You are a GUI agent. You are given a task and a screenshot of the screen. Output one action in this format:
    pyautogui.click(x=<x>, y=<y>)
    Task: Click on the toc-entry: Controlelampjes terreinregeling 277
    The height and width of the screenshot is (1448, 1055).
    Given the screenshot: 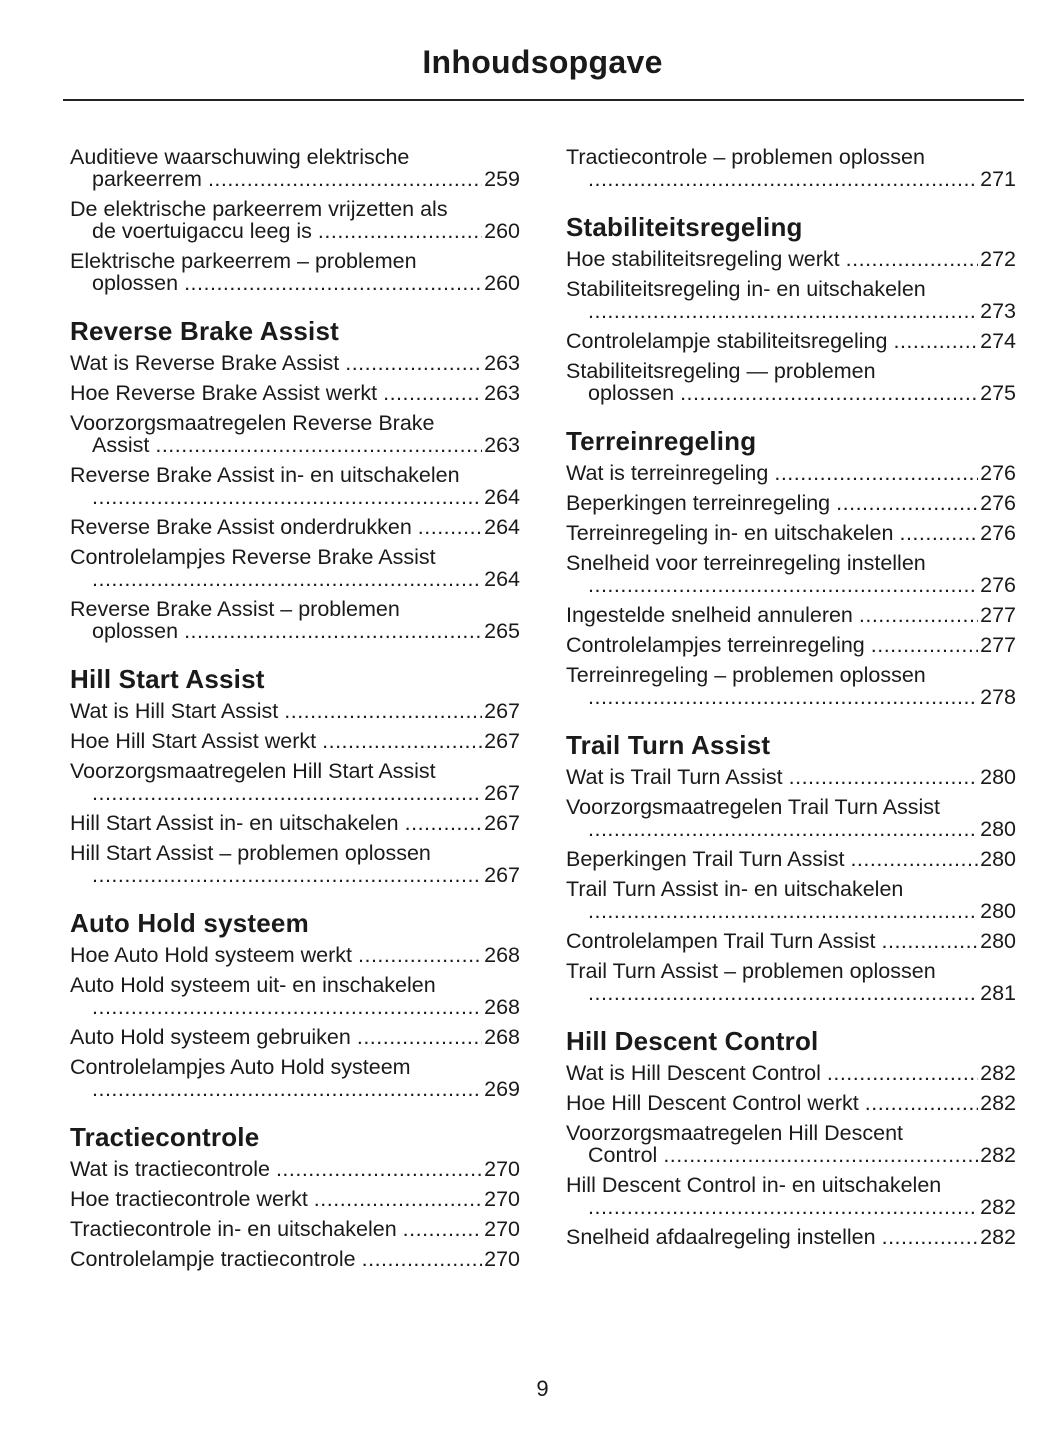 What is the action you would take?
    pyautogui.click(x=791, y=645)
    